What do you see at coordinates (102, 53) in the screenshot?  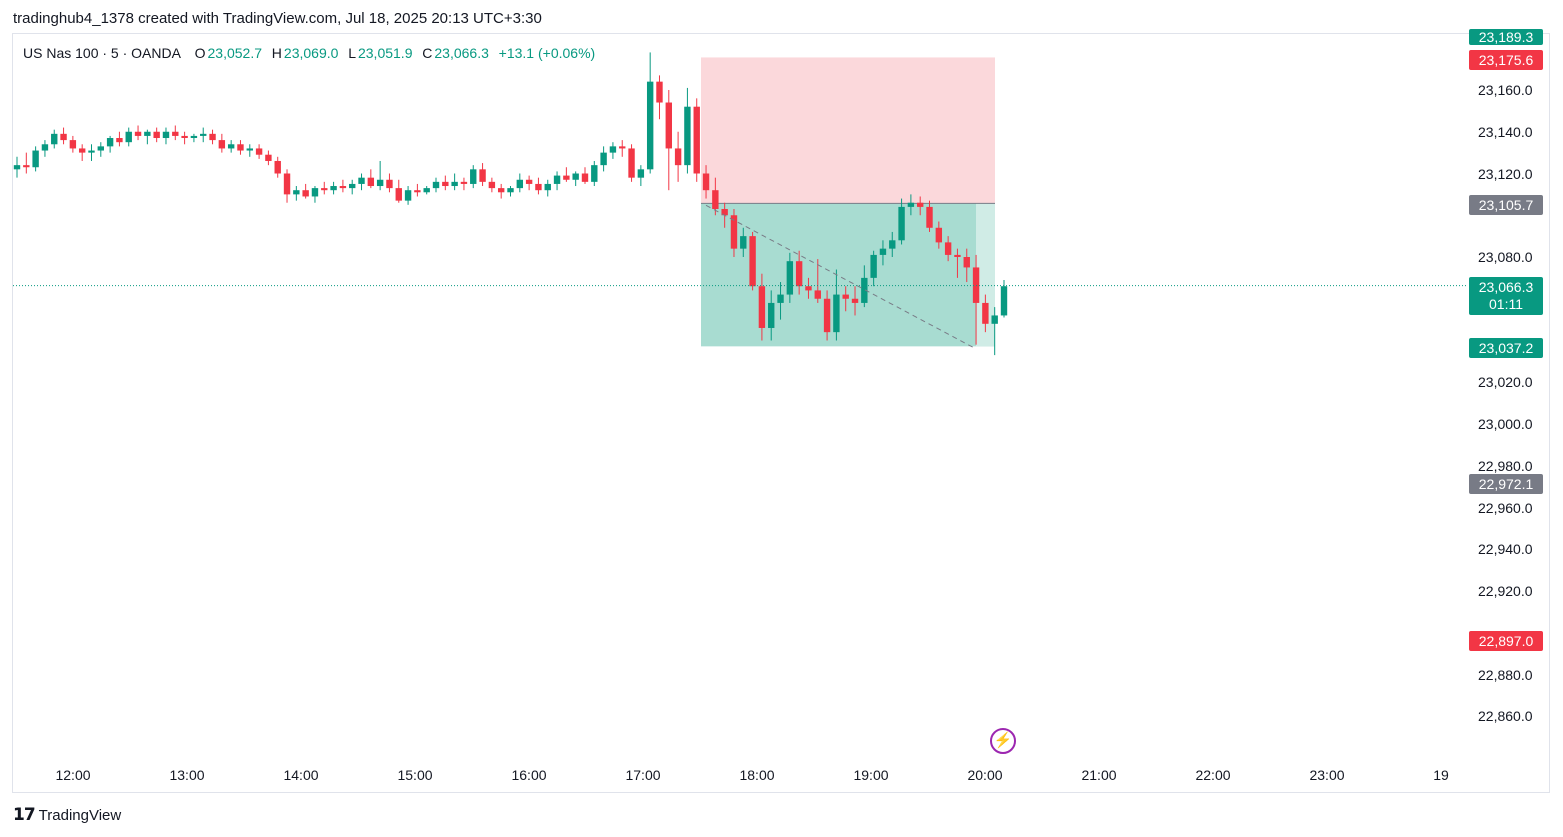 I see `symbol-label: US Nas 100 · 5 · OANDA` at bounding box center [102, 53].